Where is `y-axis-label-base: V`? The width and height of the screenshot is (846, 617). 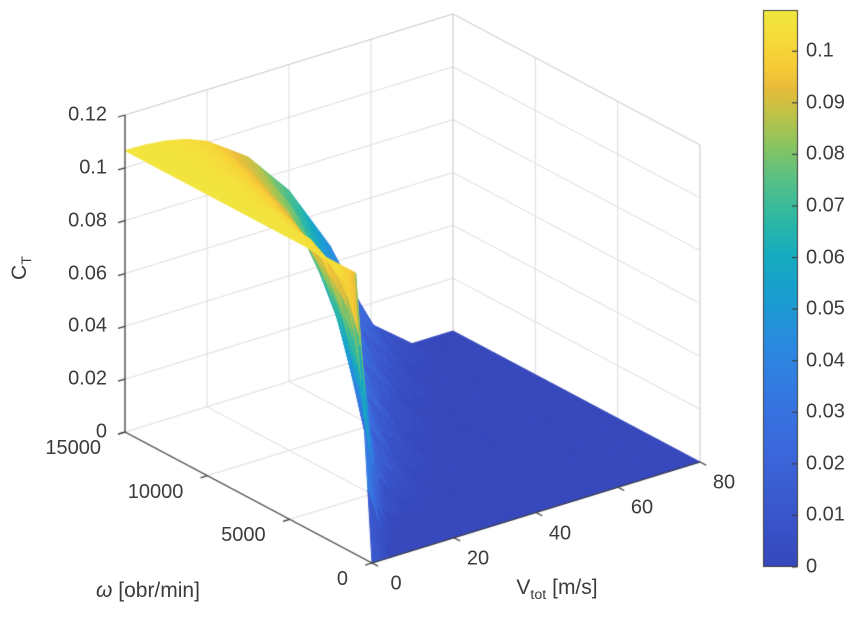 y-axis-label-base: V is located at coordinates (523, 587).